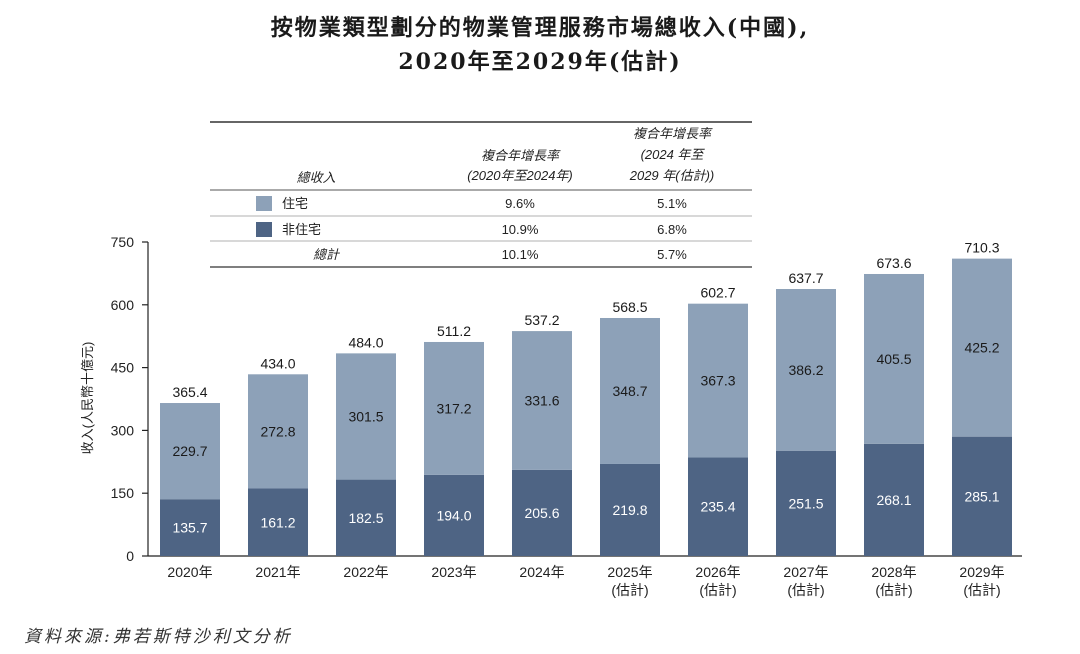 This screenshot has height=654, width=1080. Describe the element at coordinates (454, 331) in the screenshot. I see `data-label-total: 511.2` at that location.